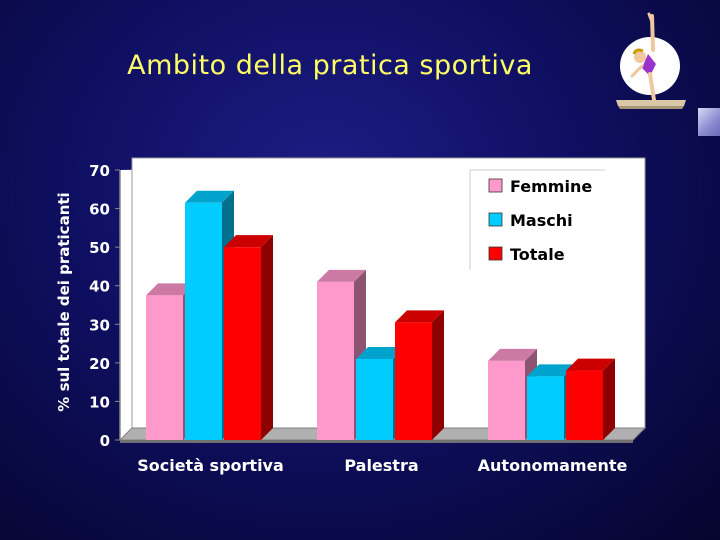  I want to click on x-tick-label: Palestra, so click(381, 465).